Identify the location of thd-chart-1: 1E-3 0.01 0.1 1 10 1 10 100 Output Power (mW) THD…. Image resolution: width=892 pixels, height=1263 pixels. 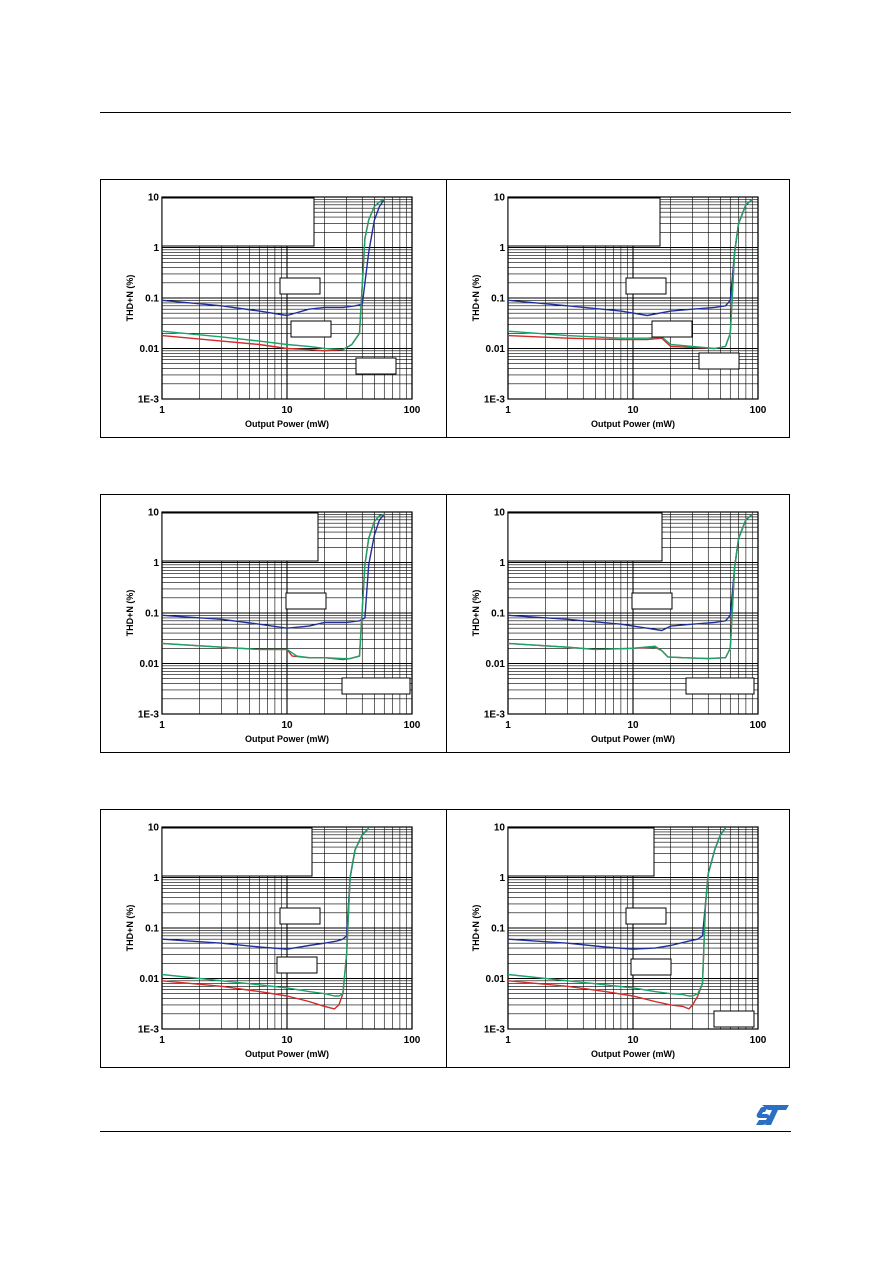
(272, 309).